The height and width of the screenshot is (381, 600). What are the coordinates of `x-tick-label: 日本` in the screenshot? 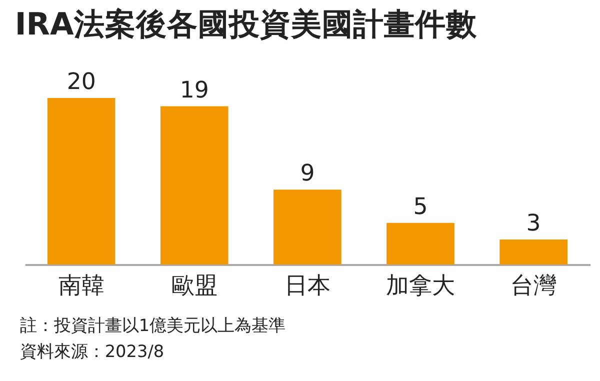 It's located at (307, 285).